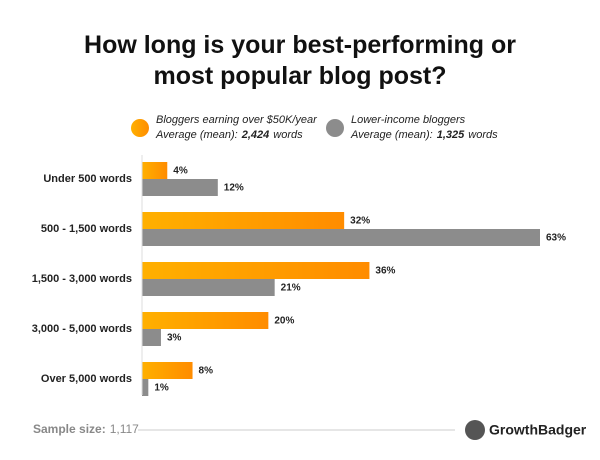  What do you see at coordinates (234, 188) in the screenshot?
I see `value-label: 12%` at bounding box center [234, 188].